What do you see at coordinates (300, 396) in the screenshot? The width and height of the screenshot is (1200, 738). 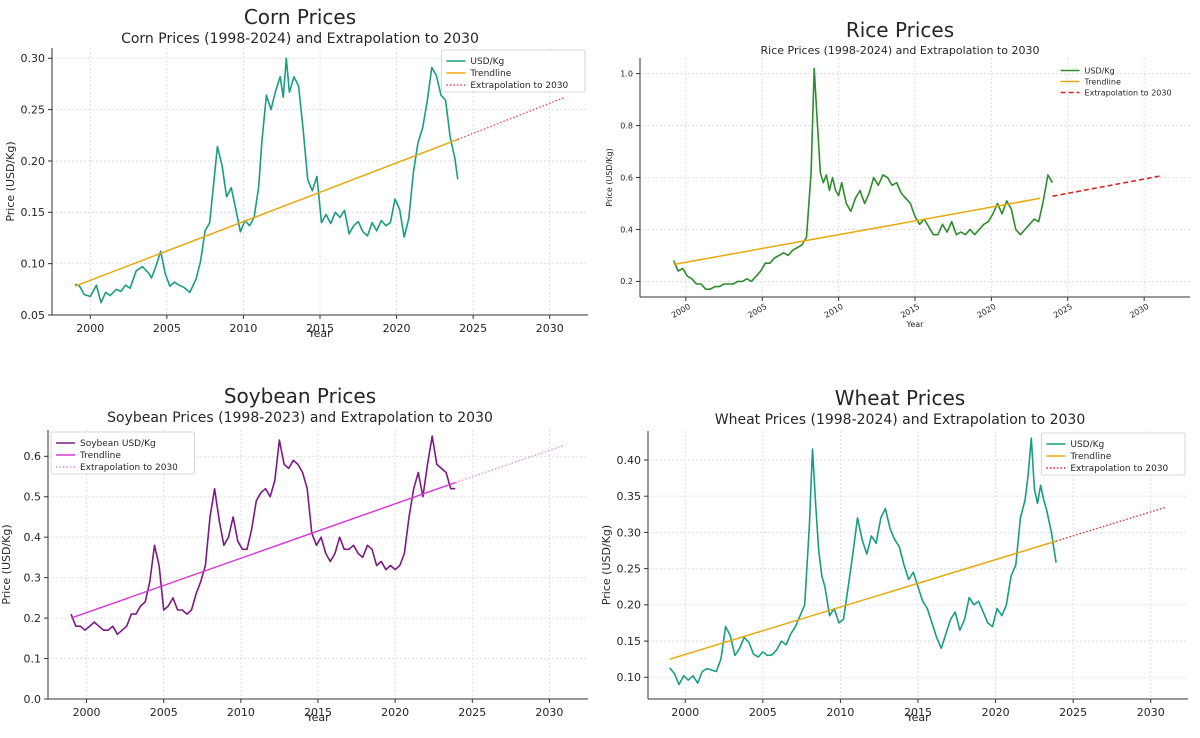 I see `soybean-heading: Soybean Prices` at bounding box center [300, 396].